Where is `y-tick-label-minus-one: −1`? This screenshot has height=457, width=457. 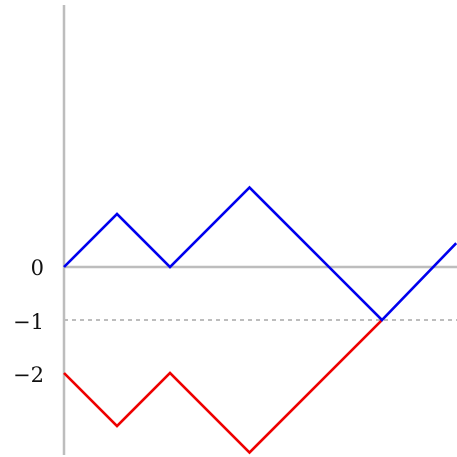 y-tick-label-minus-one: −1 is located at coordinates (28, 322).